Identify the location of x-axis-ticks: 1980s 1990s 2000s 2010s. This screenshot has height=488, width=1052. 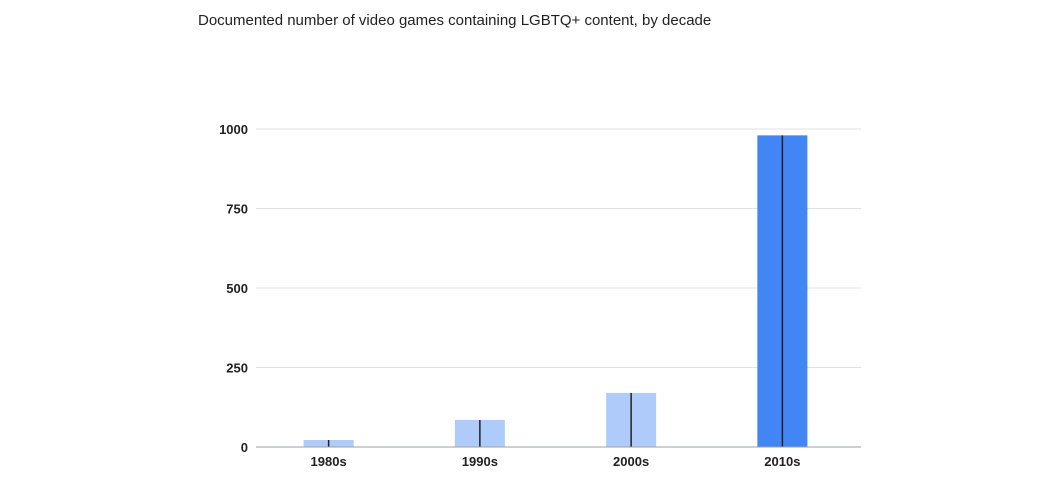
(556, 461).